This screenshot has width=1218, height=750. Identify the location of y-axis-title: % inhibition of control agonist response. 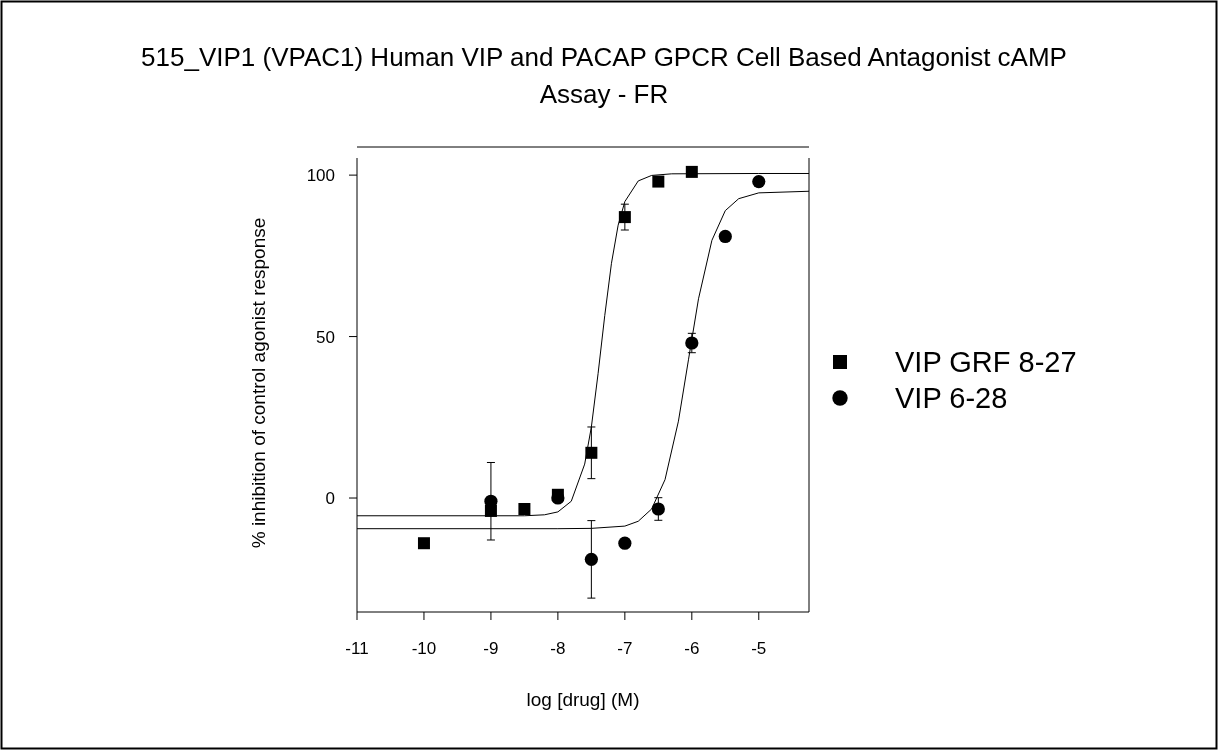
(258, 383).